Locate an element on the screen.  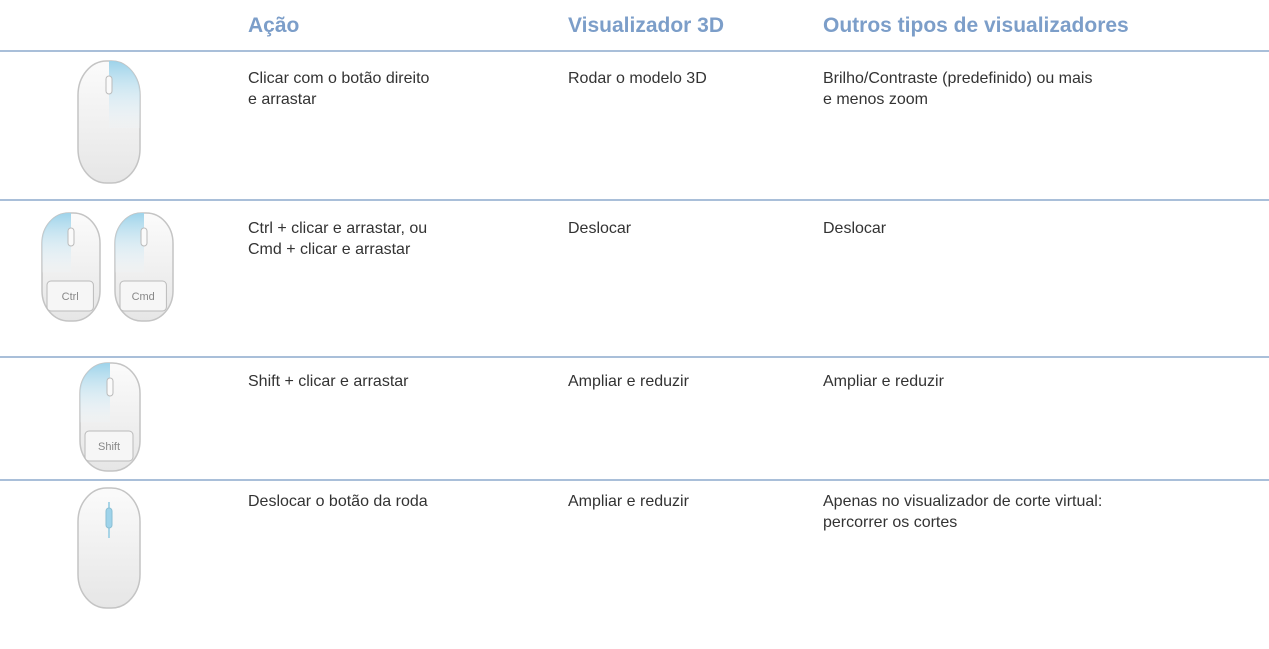
cell-line: Deslocar o botão da roda is located at coordinates (338, 501).